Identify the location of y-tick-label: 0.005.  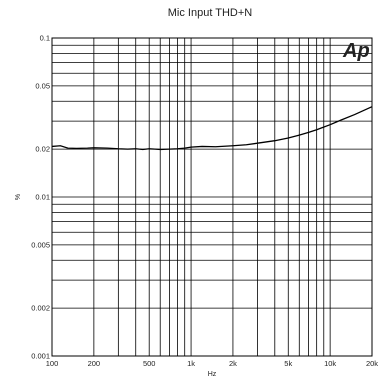
(40, 244).